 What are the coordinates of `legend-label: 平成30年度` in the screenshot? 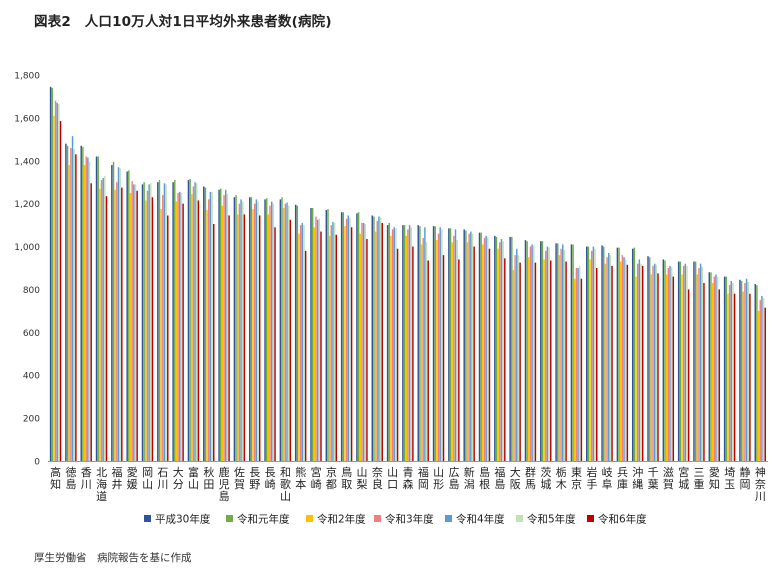 It's located at (183, 519).